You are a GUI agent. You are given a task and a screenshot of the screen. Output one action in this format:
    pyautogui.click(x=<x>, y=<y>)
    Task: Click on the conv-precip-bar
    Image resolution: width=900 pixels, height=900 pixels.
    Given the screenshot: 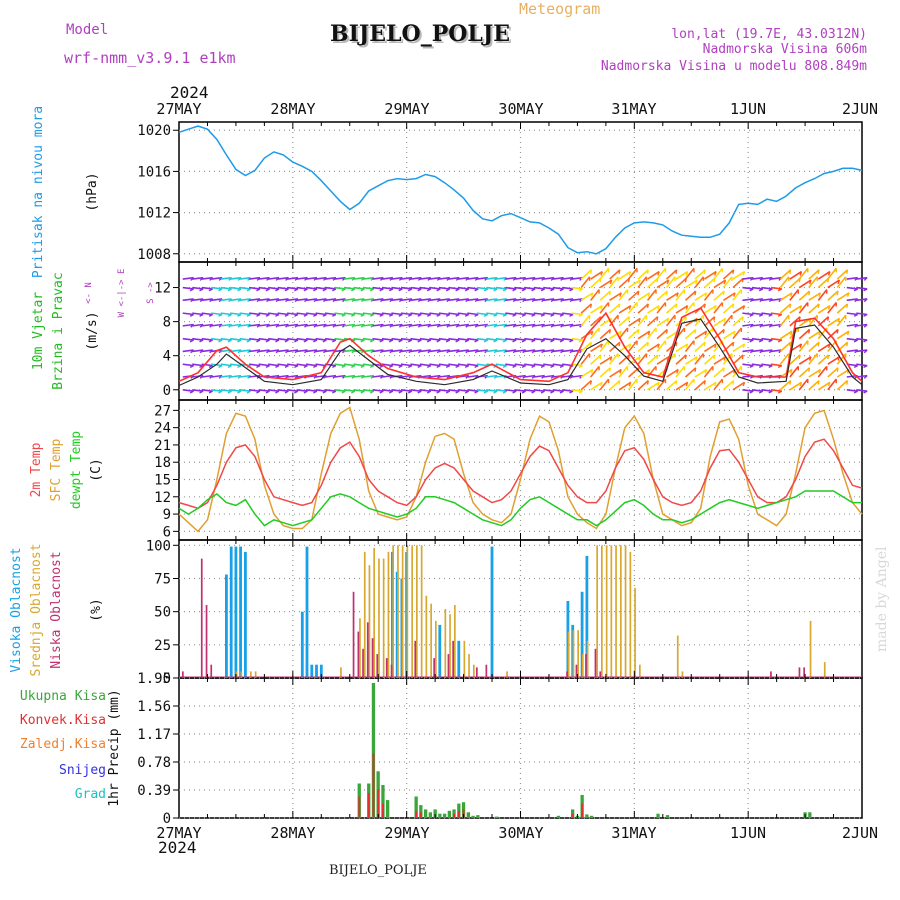 What is the action you would take?
    pyautogui.click(x=420, y=815)
    